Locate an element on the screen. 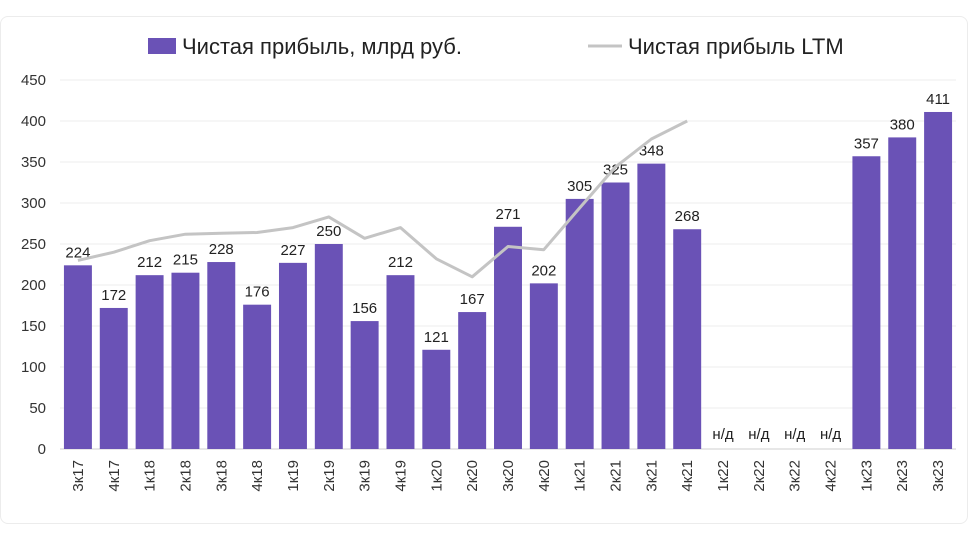 This screenshot has height=545, width=970. y-tick-label: 200 is located at coordinates (33, 285).